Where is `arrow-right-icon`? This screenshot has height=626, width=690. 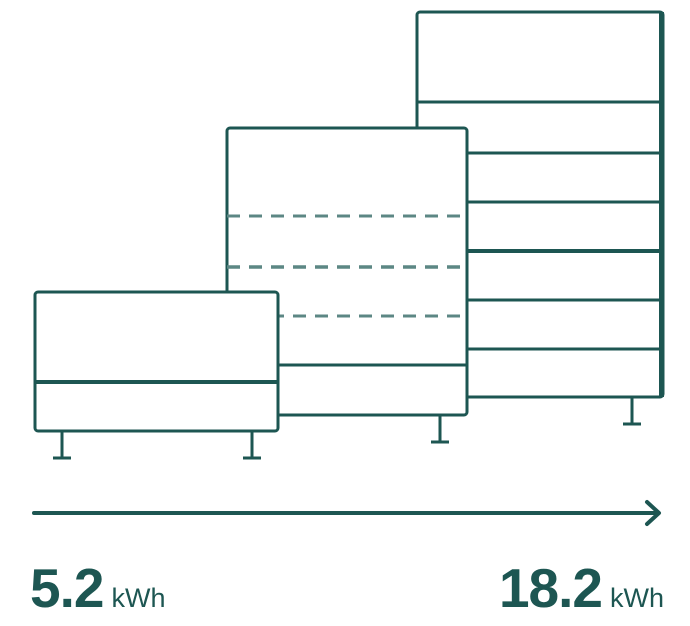 arrow-right-icon is located at coordinates (346, 513).